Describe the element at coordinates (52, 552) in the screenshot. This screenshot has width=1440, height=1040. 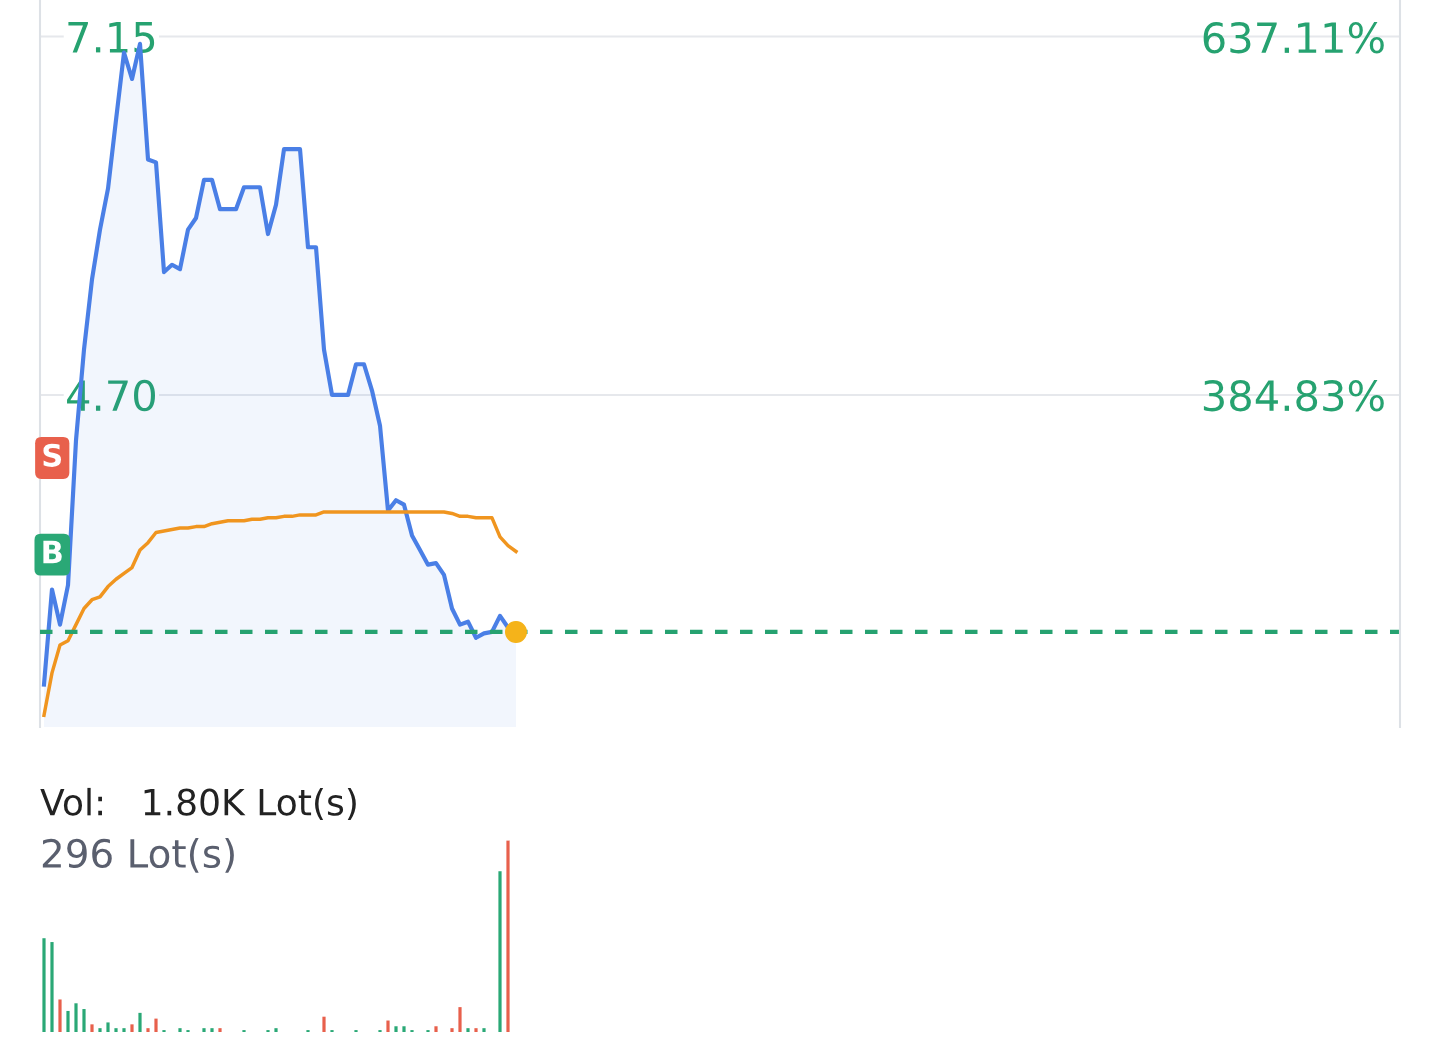
I see `annotation: B` at that location.